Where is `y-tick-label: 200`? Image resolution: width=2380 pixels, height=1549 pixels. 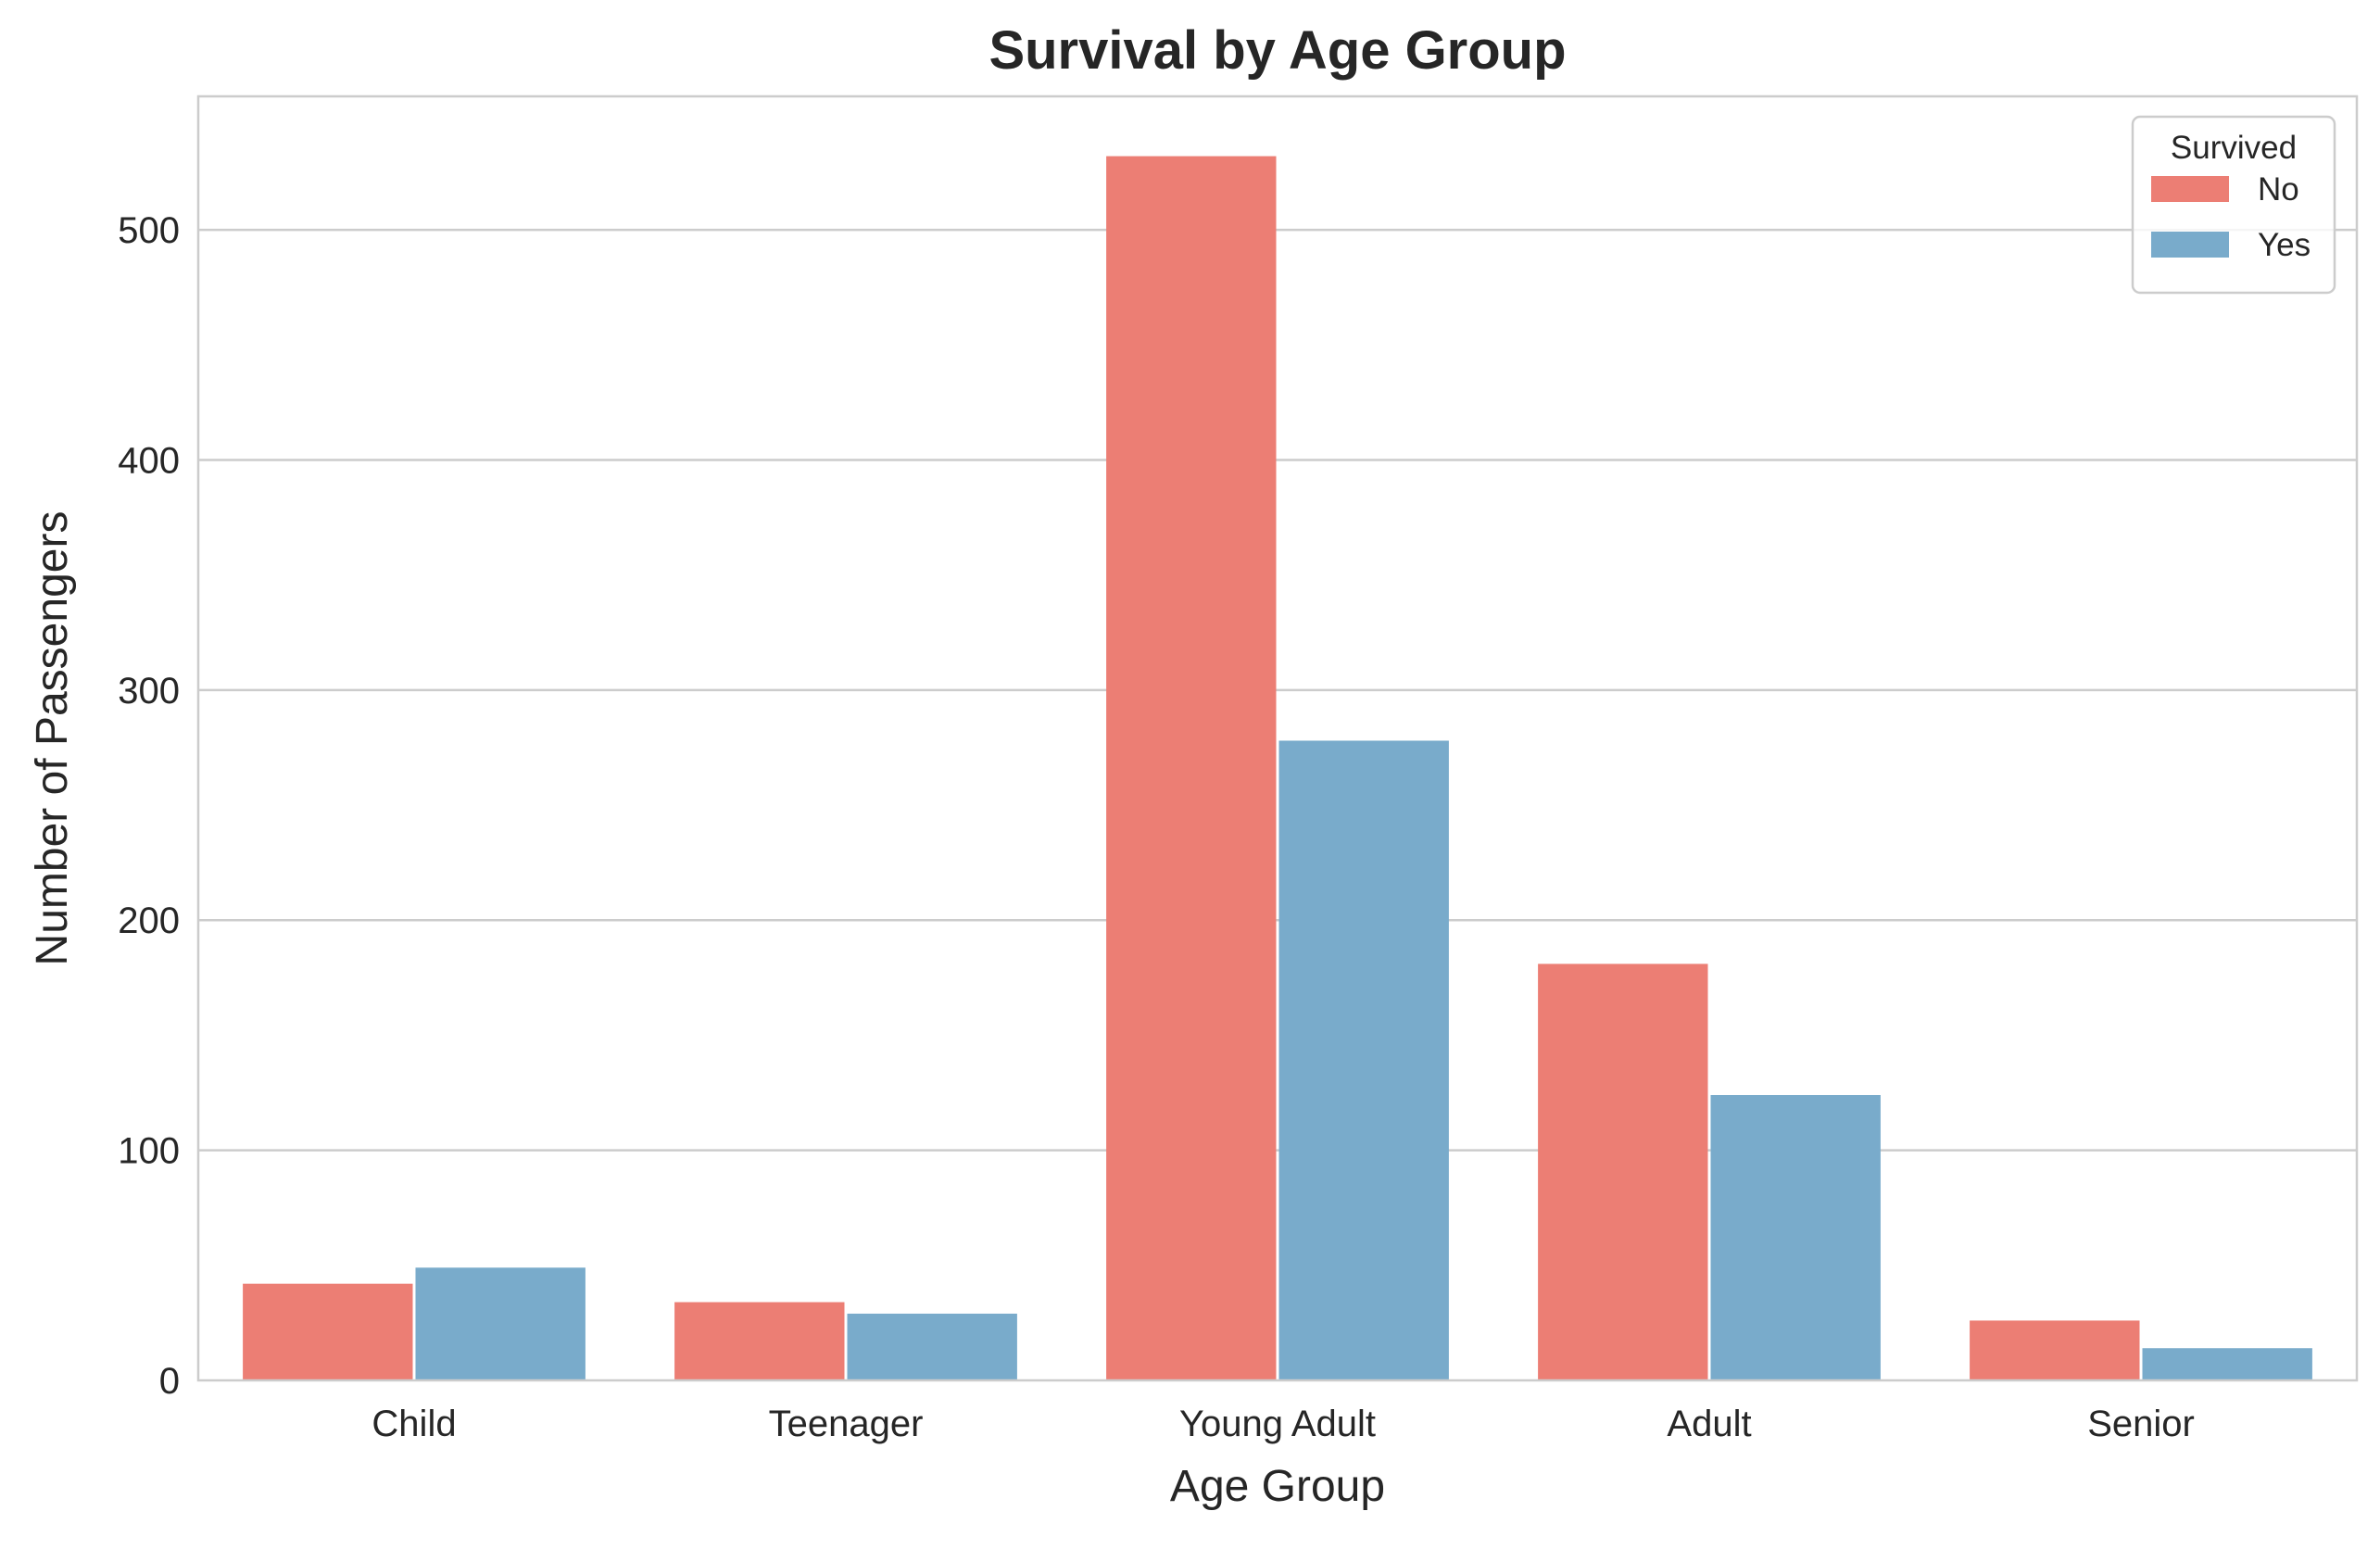
y-tick-label: 200 is located at coordinates (149, 920).